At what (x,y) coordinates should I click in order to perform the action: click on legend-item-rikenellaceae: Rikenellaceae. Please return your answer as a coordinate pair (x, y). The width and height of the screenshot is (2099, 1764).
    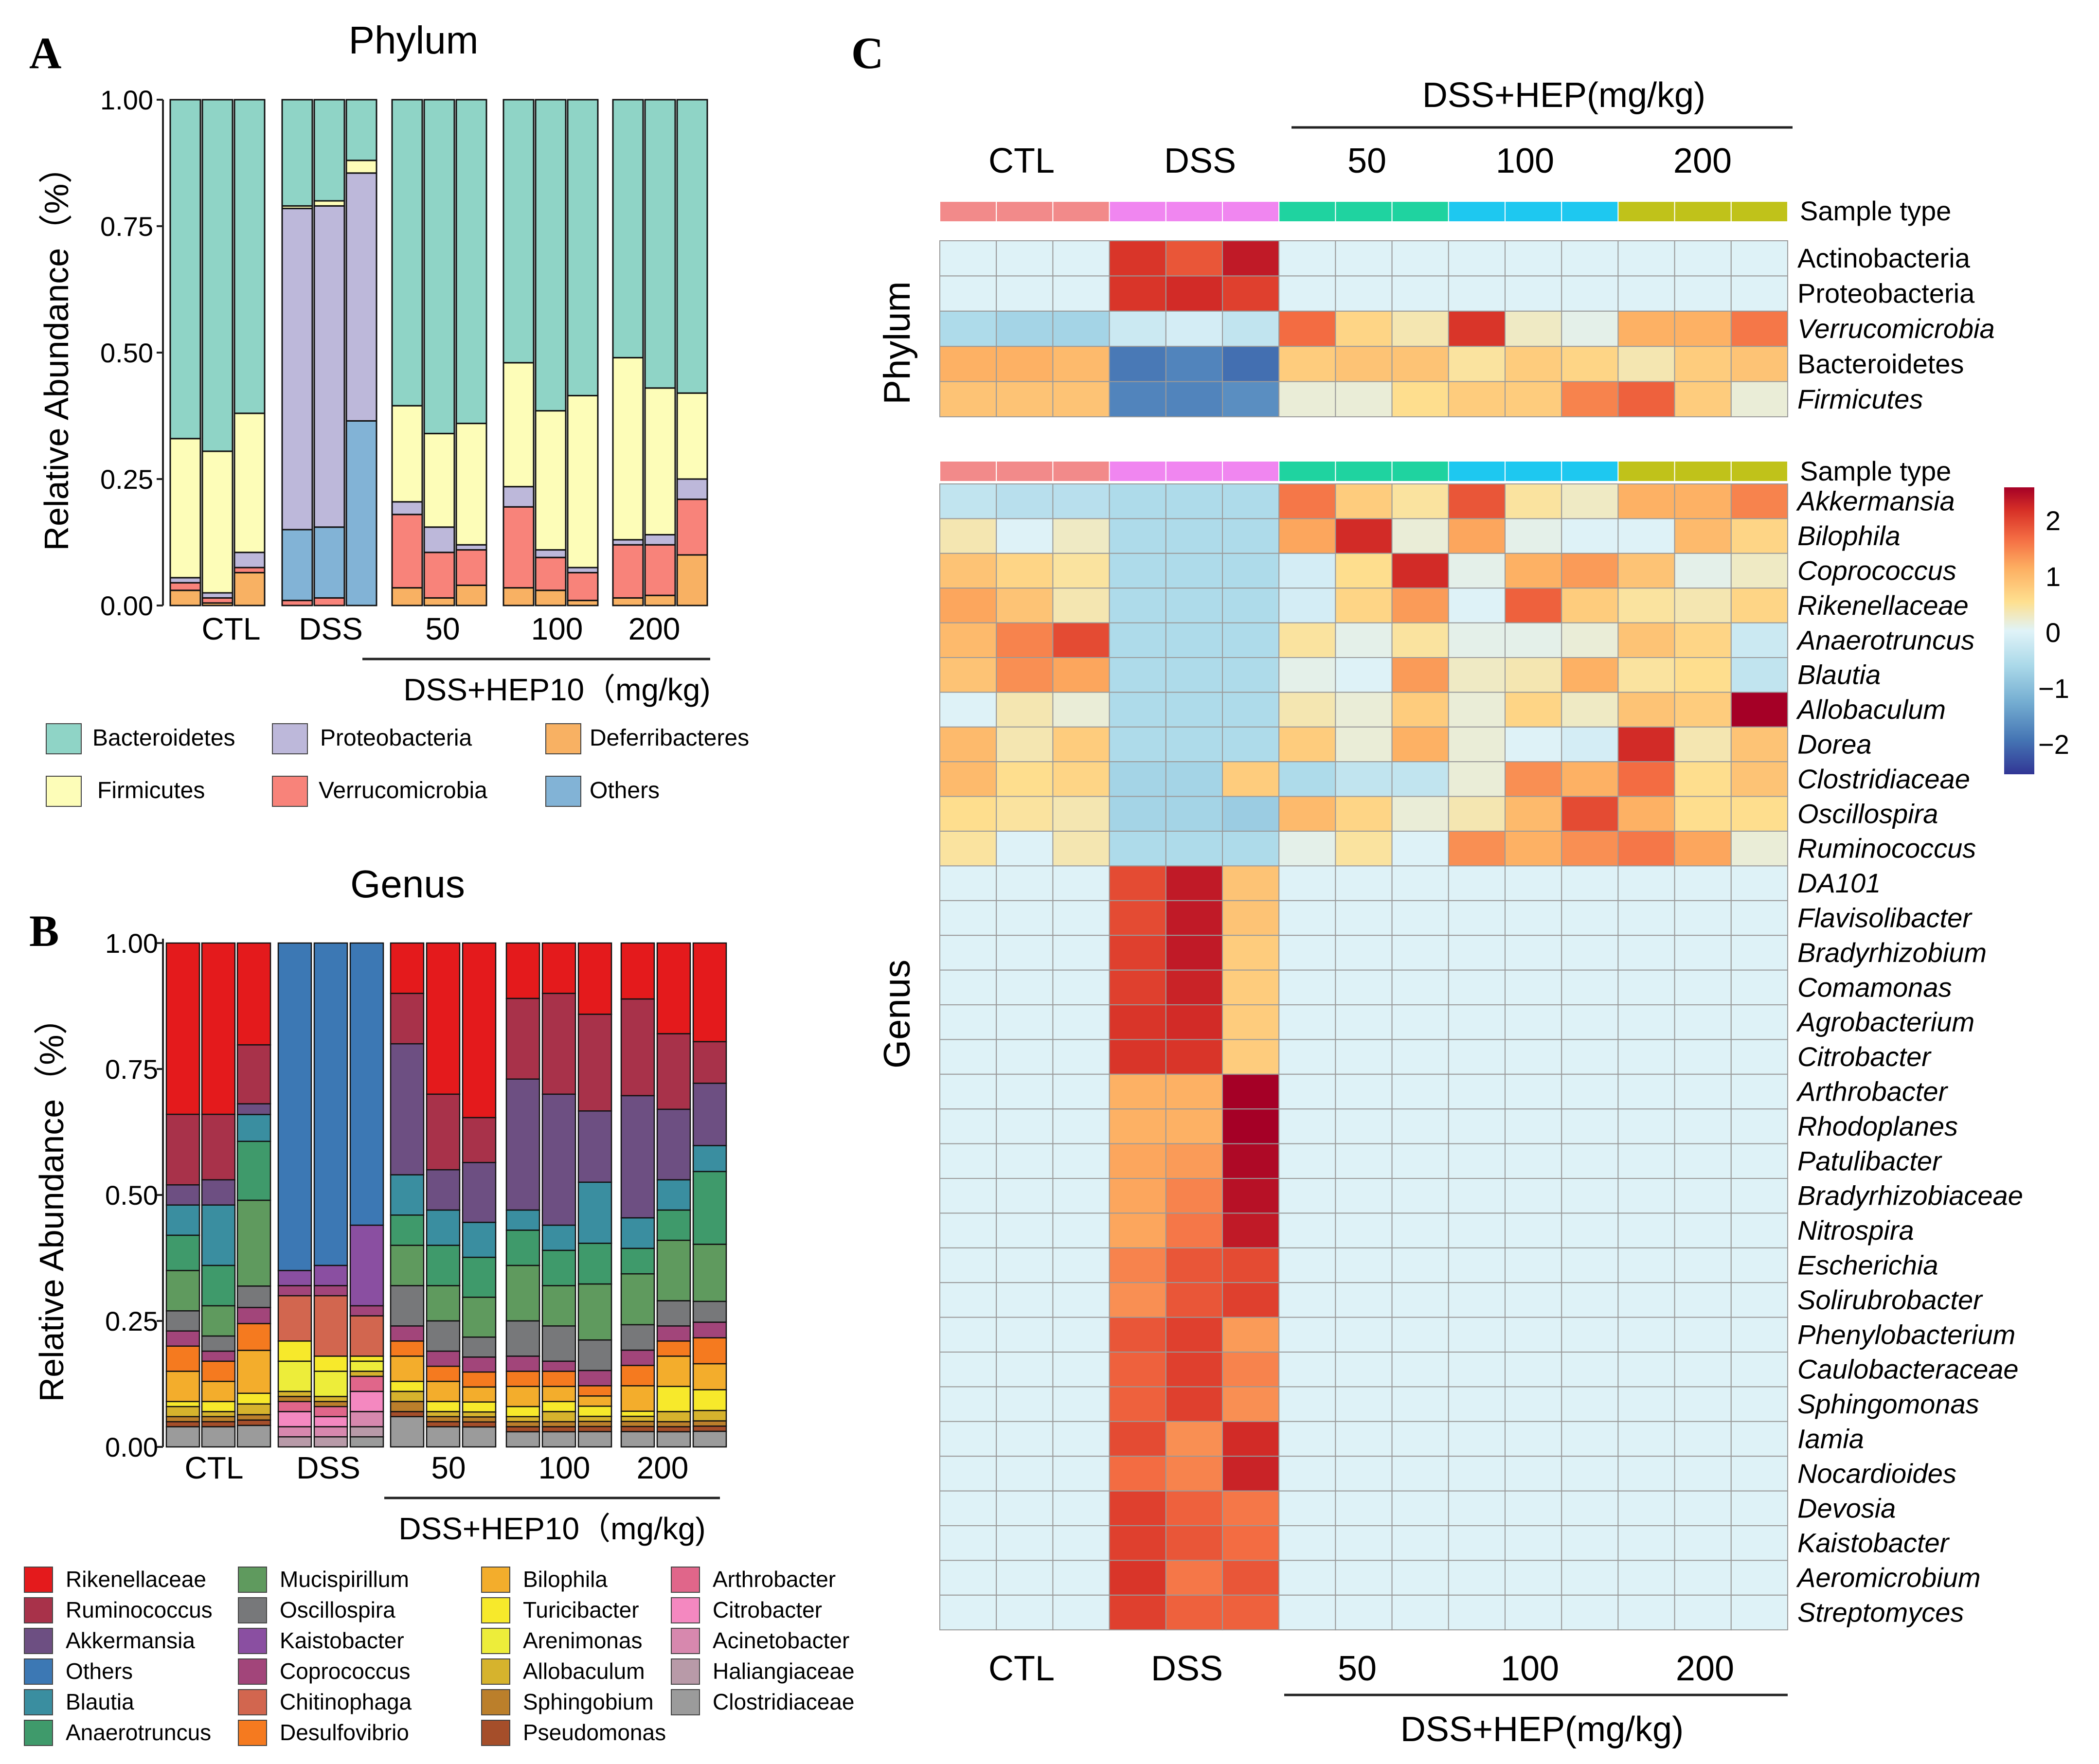
    Looking at the image, I should click on (115, 1580).